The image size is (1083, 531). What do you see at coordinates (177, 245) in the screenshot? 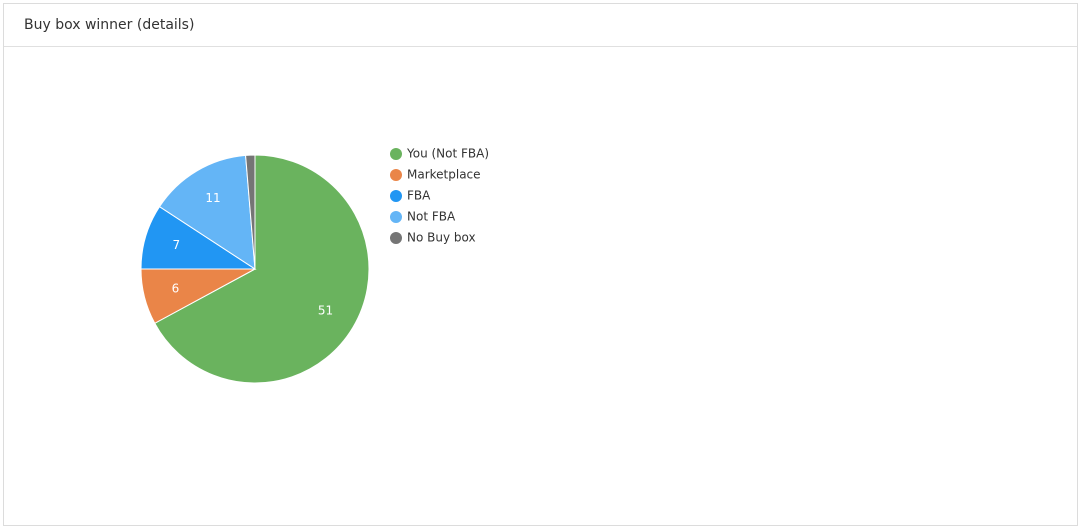
I see `data-label: 7` at bounding box center [177, 245].